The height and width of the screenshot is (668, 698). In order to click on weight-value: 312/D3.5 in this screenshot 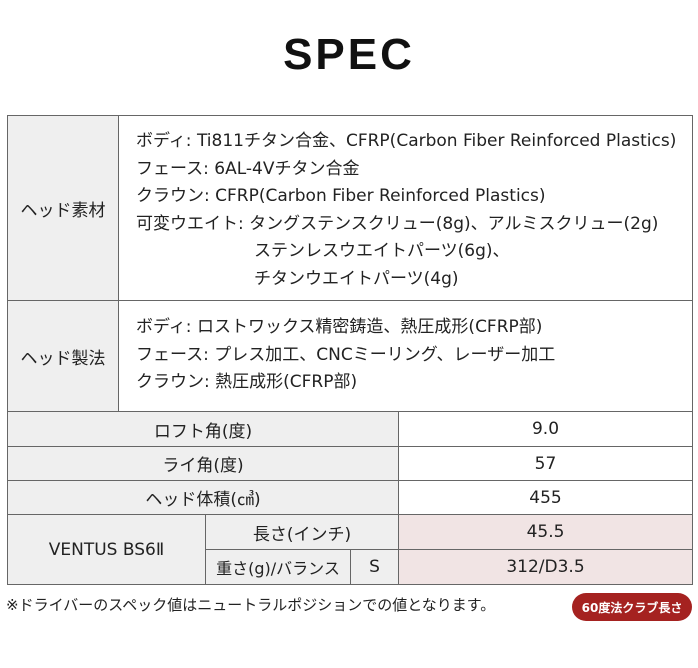, I will do `click(545, 567)`.